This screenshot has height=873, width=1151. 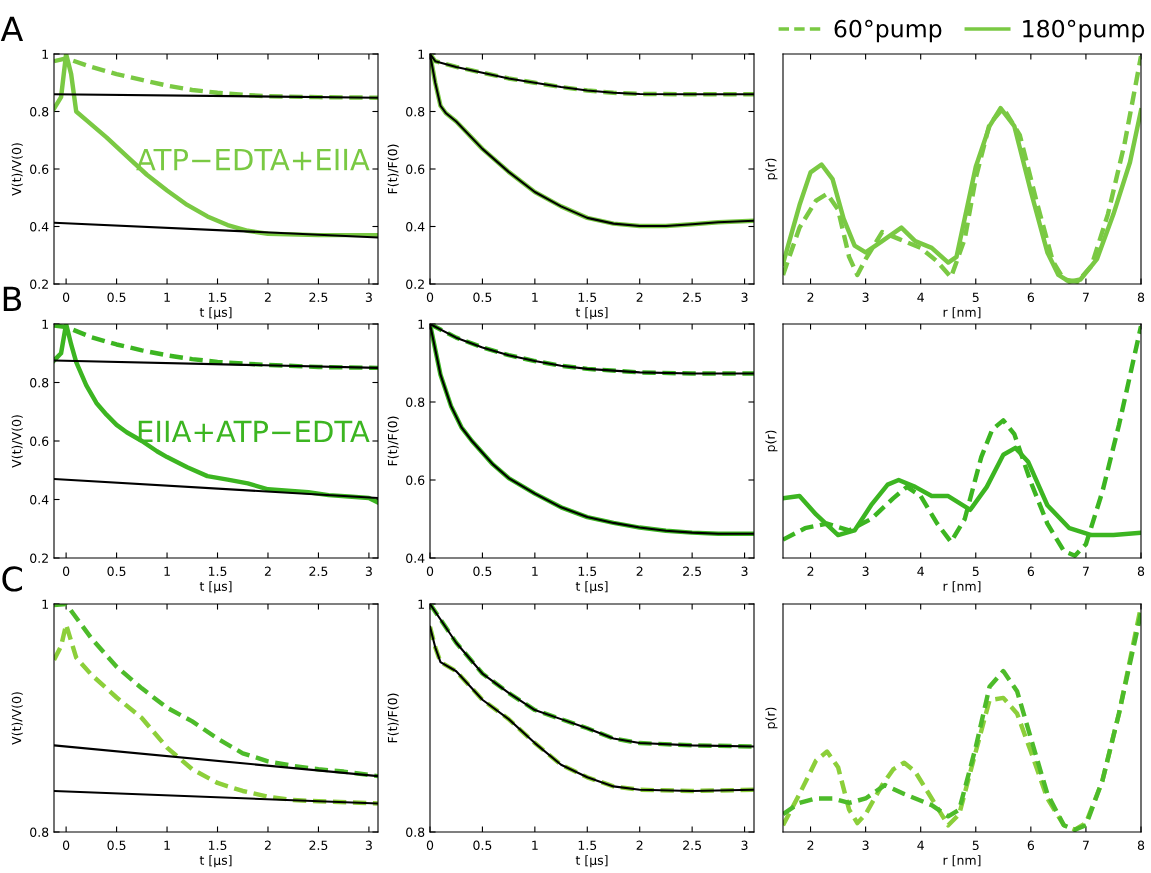 I want to click on chart-title: B, so click(x=12, y=298).